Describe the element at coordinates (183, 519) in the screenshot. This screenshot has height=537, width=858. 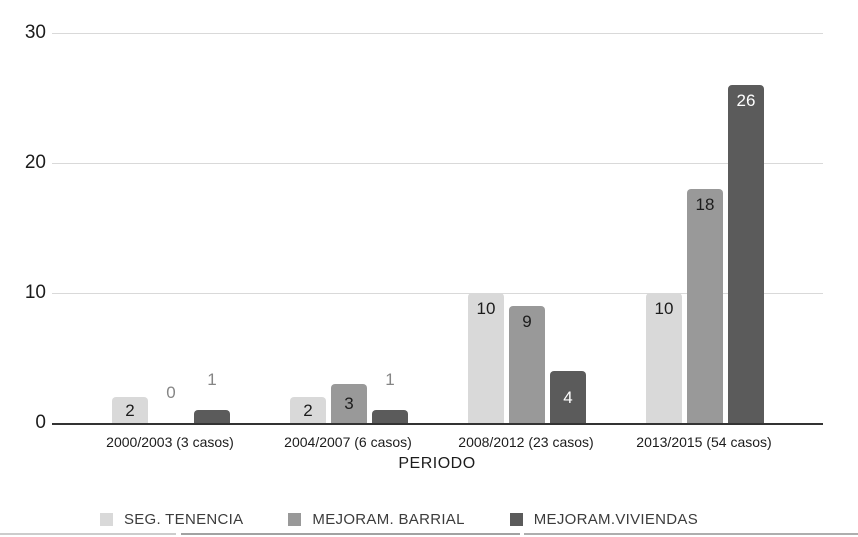
I see `legend-label: SEG. TENENCIA` at that location.